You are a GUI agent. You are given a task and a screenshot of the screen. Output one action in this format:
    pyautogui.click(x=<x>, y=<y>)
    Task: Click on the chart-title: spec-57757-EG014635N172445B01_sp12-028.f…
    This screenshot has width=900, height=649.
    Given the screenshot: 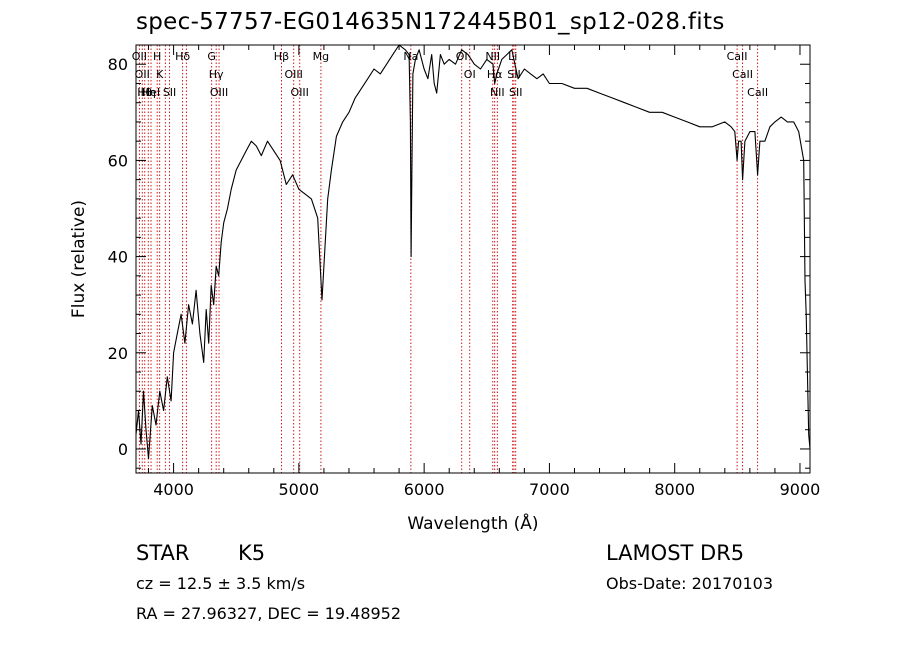 What is the action you would take?
    pyautogui.click(x=430, y=22)
    